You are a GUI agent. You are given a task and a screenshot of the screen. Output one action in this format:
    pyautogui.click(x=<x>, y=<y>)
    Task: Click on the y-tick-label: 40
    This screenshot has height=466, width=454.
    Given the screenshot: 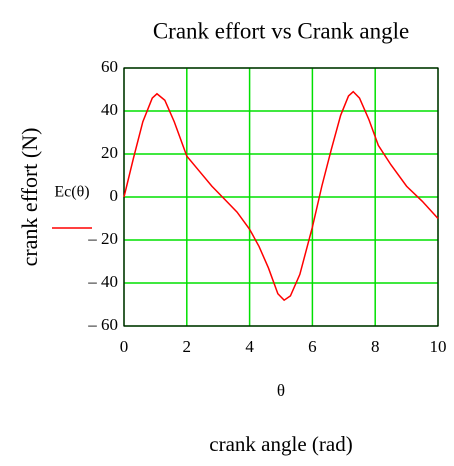 What is the action you would take?
    pyautogui.click(x=109, y=109)
    